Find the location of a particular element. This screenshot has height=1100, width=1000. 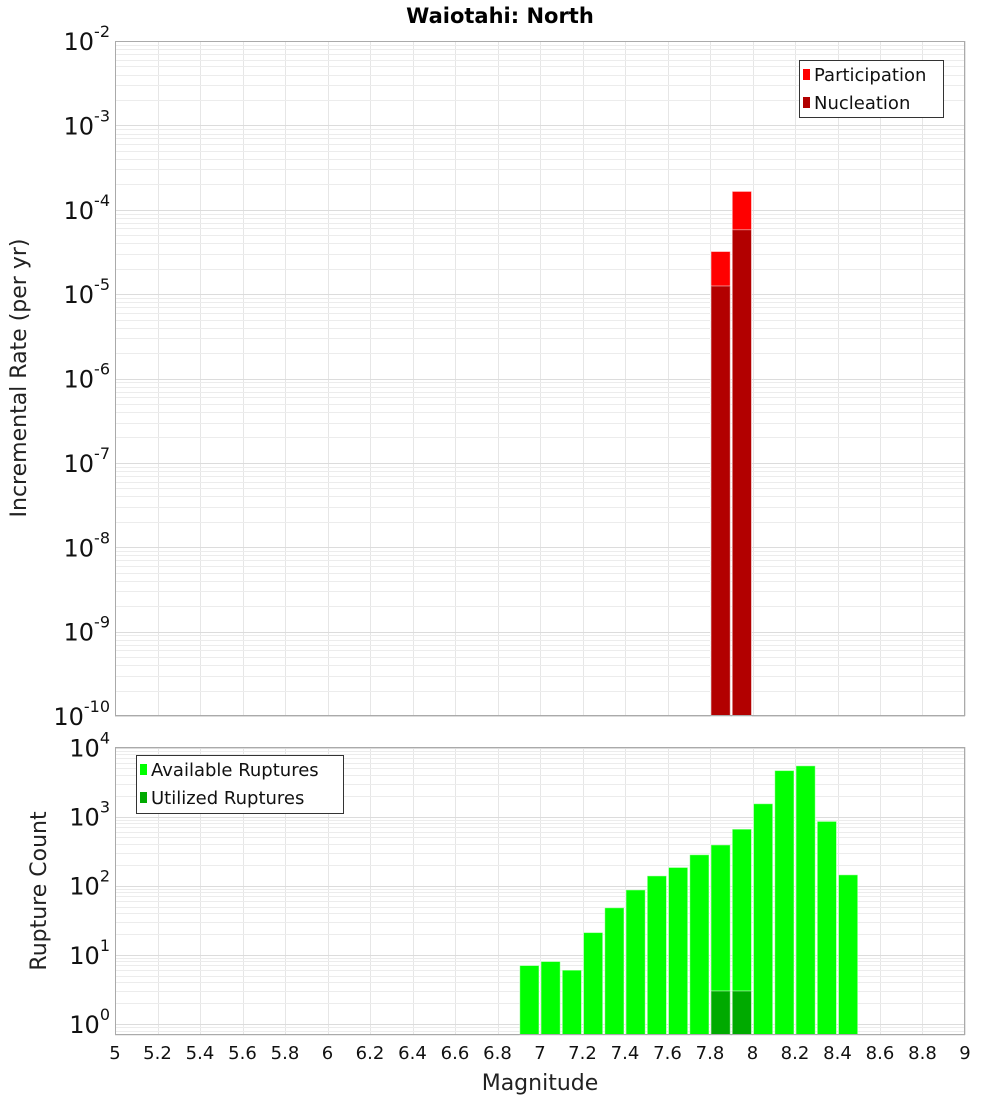

y-tick-exponent: 1 is located at coordinates (105, 945).